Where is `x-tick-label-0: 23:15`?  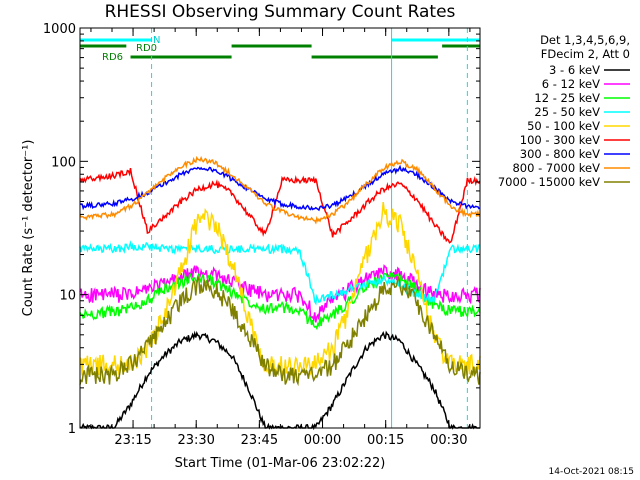
x-tick-label-0: 23:15 is located at coordinates (132, 440).